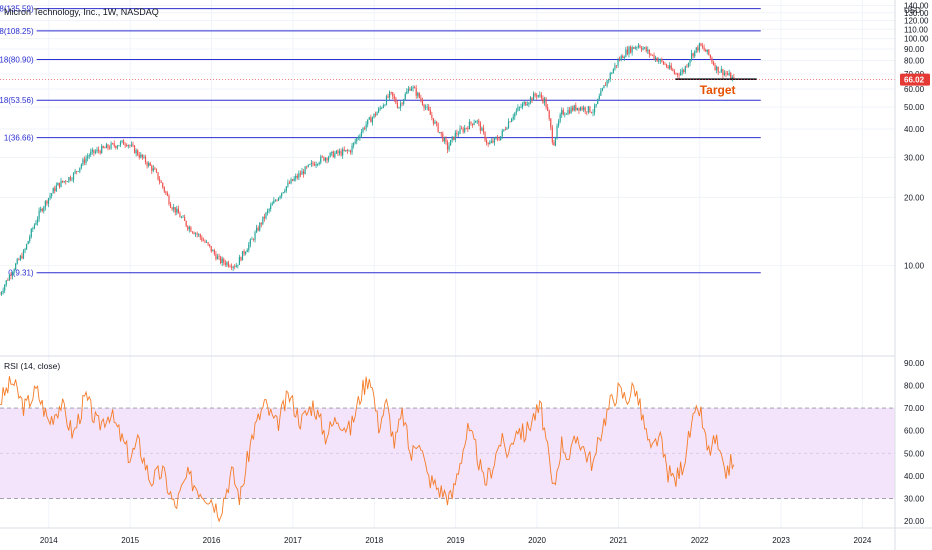  What do you see at coordinates (916, 5) in the screenshot?
I see `price-tick-label: 140.00` at bounding box center [916, 5].